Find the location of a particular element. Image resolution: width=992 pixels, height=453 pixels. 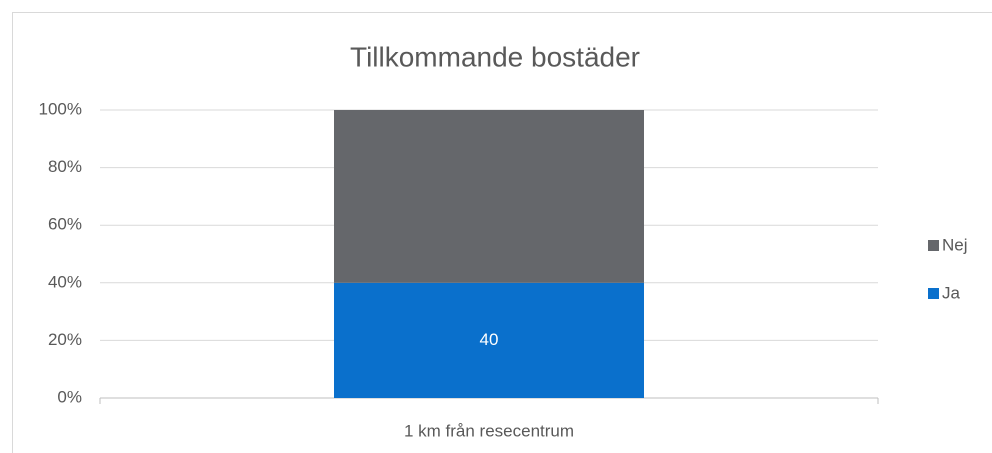

data-label: 40 is located at coordinates (489, 339).